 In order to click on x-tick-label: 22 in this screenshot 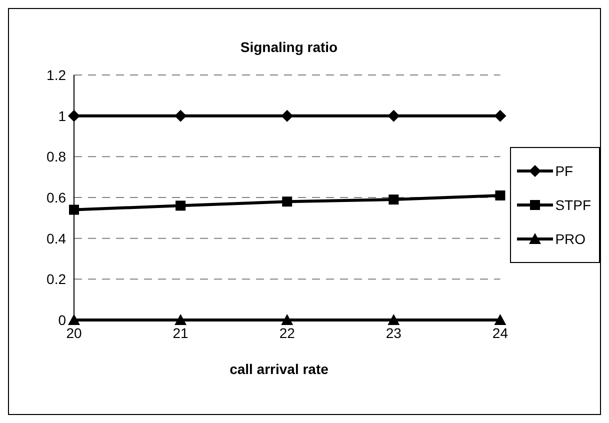, I will do `click(287, 332)`.